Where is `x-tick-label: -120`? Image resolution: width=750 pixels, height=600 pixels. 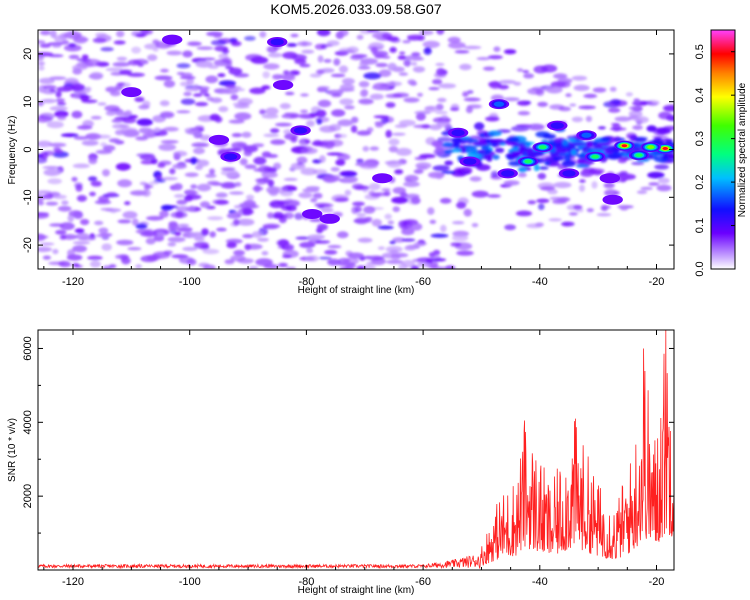 x-tick-label: -120 is located at coordinates (73, 582).